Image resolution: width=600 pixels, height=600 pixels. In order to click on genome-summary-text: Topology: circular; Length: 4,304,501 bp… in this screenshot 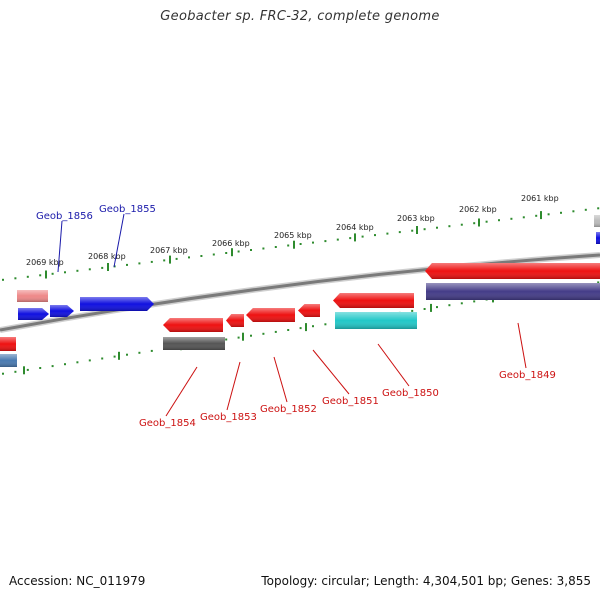, I will do `click(426, 581)`.